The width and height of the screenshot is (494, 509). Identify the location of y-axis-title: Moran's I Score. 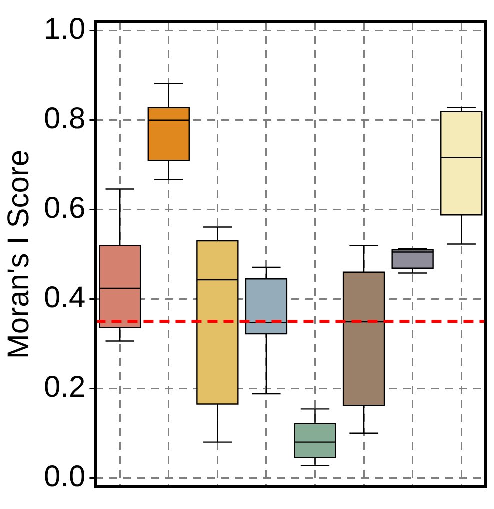
(19, 255).